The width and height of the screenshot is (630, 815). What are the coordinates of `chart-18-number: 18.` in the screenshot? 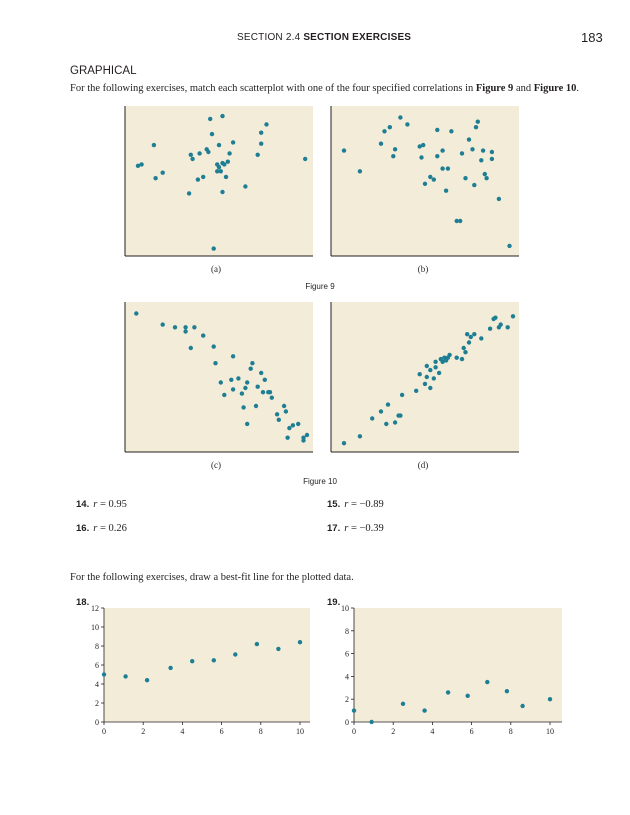 It's located at (83, 602).